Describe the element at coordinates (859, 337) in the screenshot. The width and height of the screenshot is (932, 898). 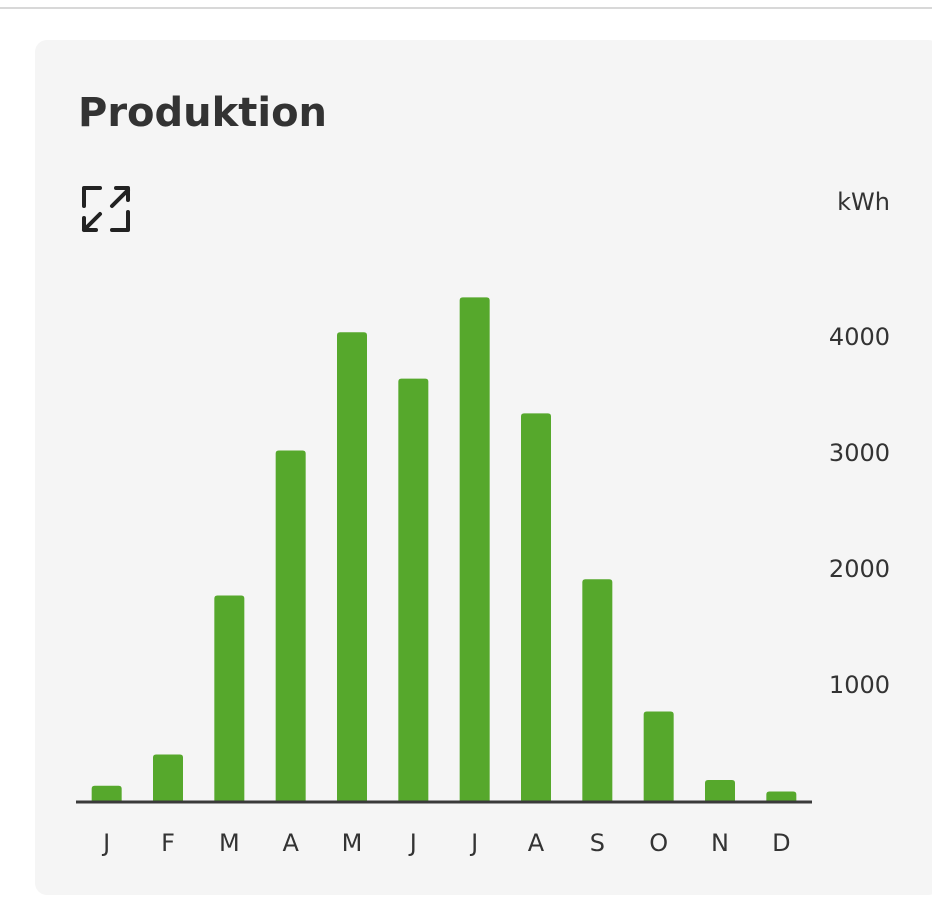
I see `y-tick-label: 4000` at that location.